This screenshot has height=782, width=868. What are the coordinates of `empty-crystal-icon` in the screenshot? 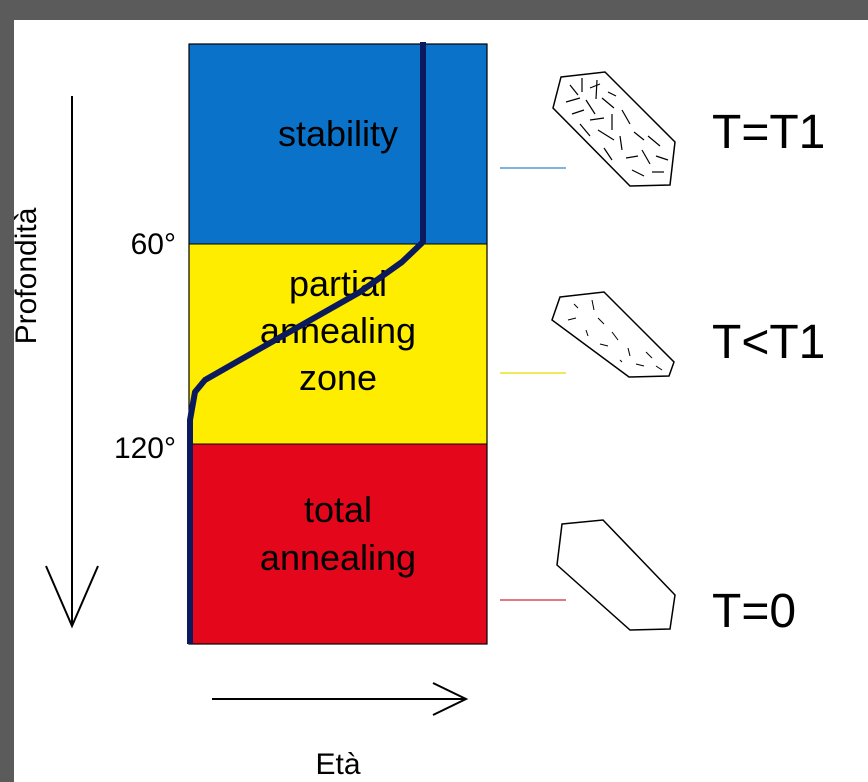 It's located at (616, 575).